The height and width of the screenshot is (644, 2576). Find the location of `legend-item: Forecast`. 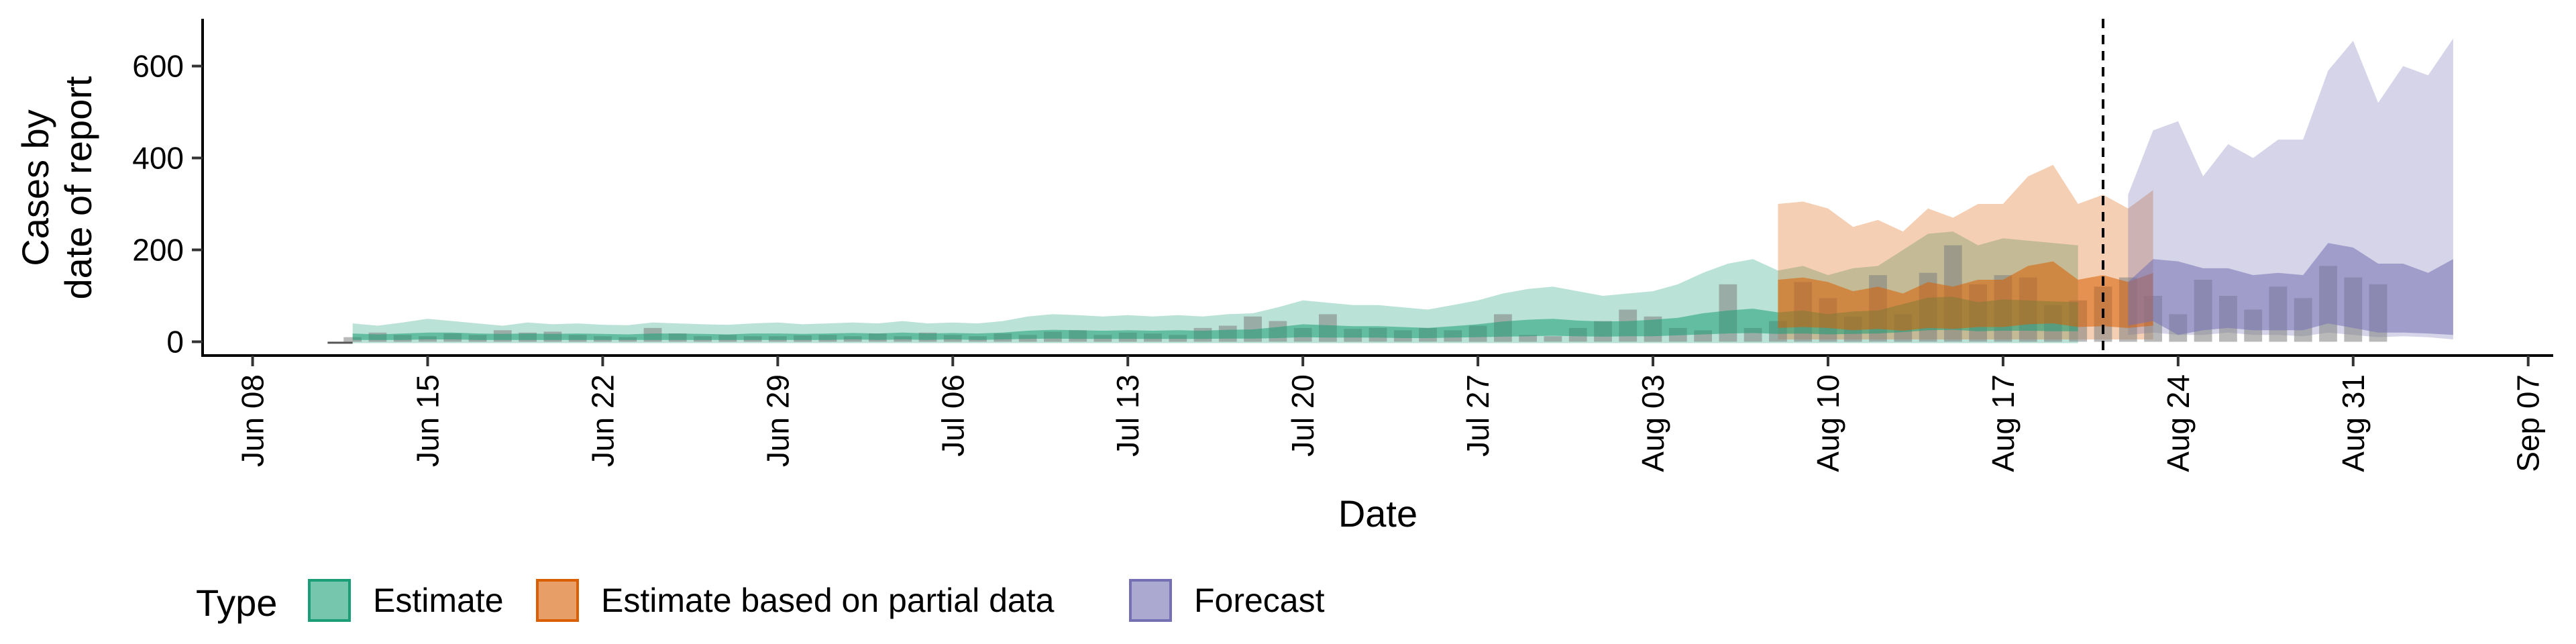

legend-item: Forecast is located at coordinates (1226, 600).